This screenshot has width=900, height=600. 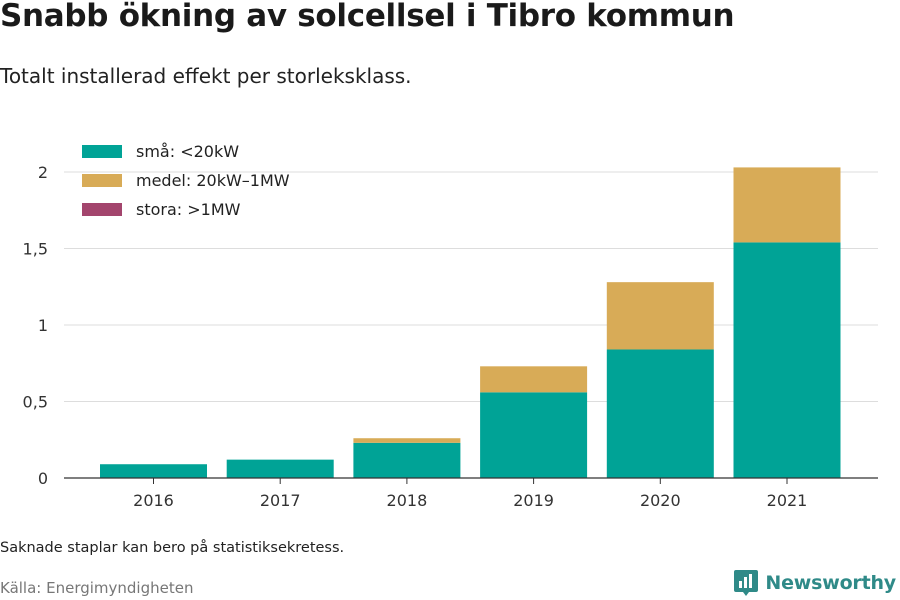 I want to click on newsworthy-logo-icon, so click(x=746, y=583).